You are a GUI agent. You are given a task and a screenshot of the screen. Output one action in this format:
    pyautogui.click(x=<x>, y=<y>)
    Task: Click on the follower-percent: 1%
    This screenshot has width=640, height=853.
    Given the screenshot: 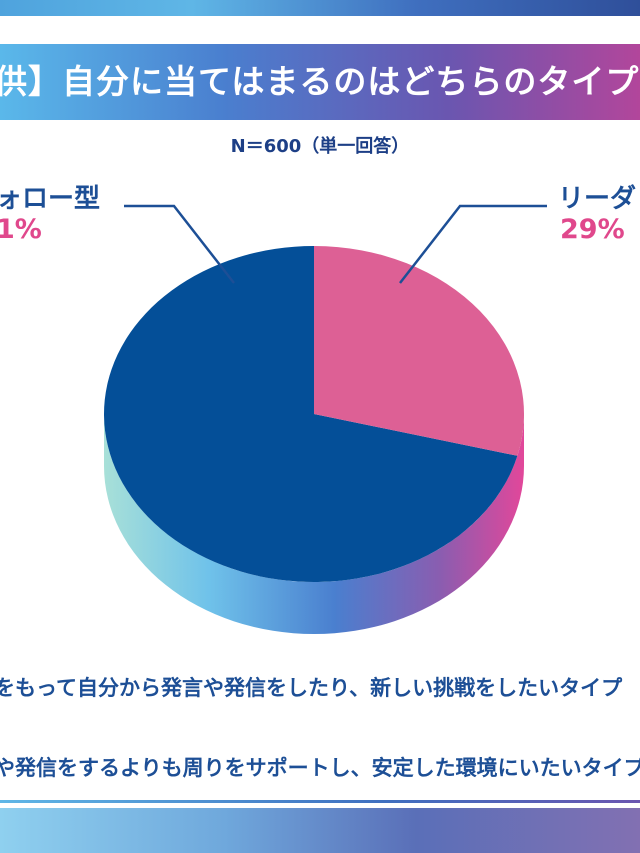 What is the action you would take?
    pyautogui.click(x=21, y=229)
    